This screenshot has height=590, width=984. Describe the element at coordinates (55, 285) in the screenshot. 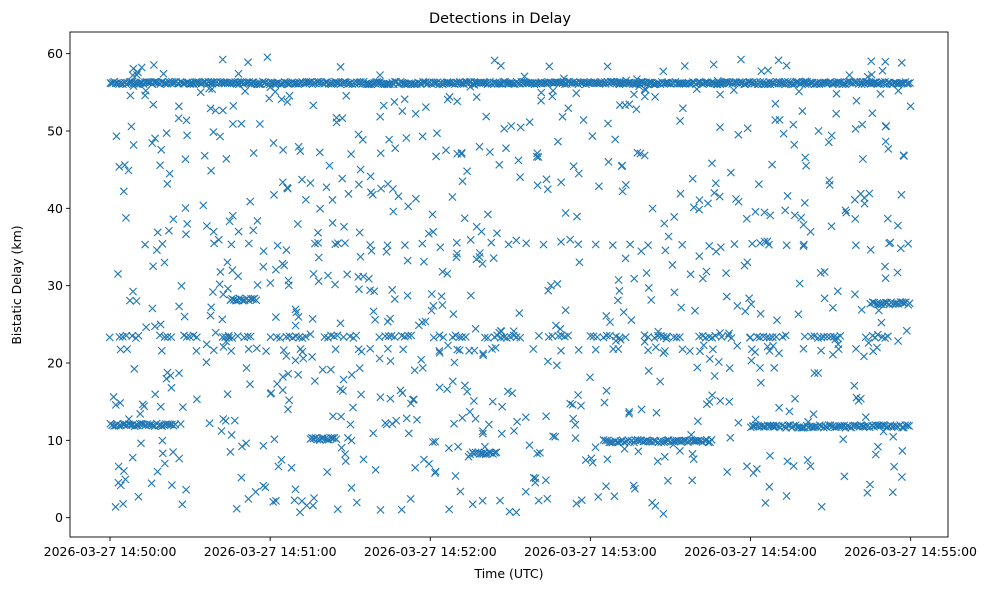

I see `y-tick-label: 30` at that location.